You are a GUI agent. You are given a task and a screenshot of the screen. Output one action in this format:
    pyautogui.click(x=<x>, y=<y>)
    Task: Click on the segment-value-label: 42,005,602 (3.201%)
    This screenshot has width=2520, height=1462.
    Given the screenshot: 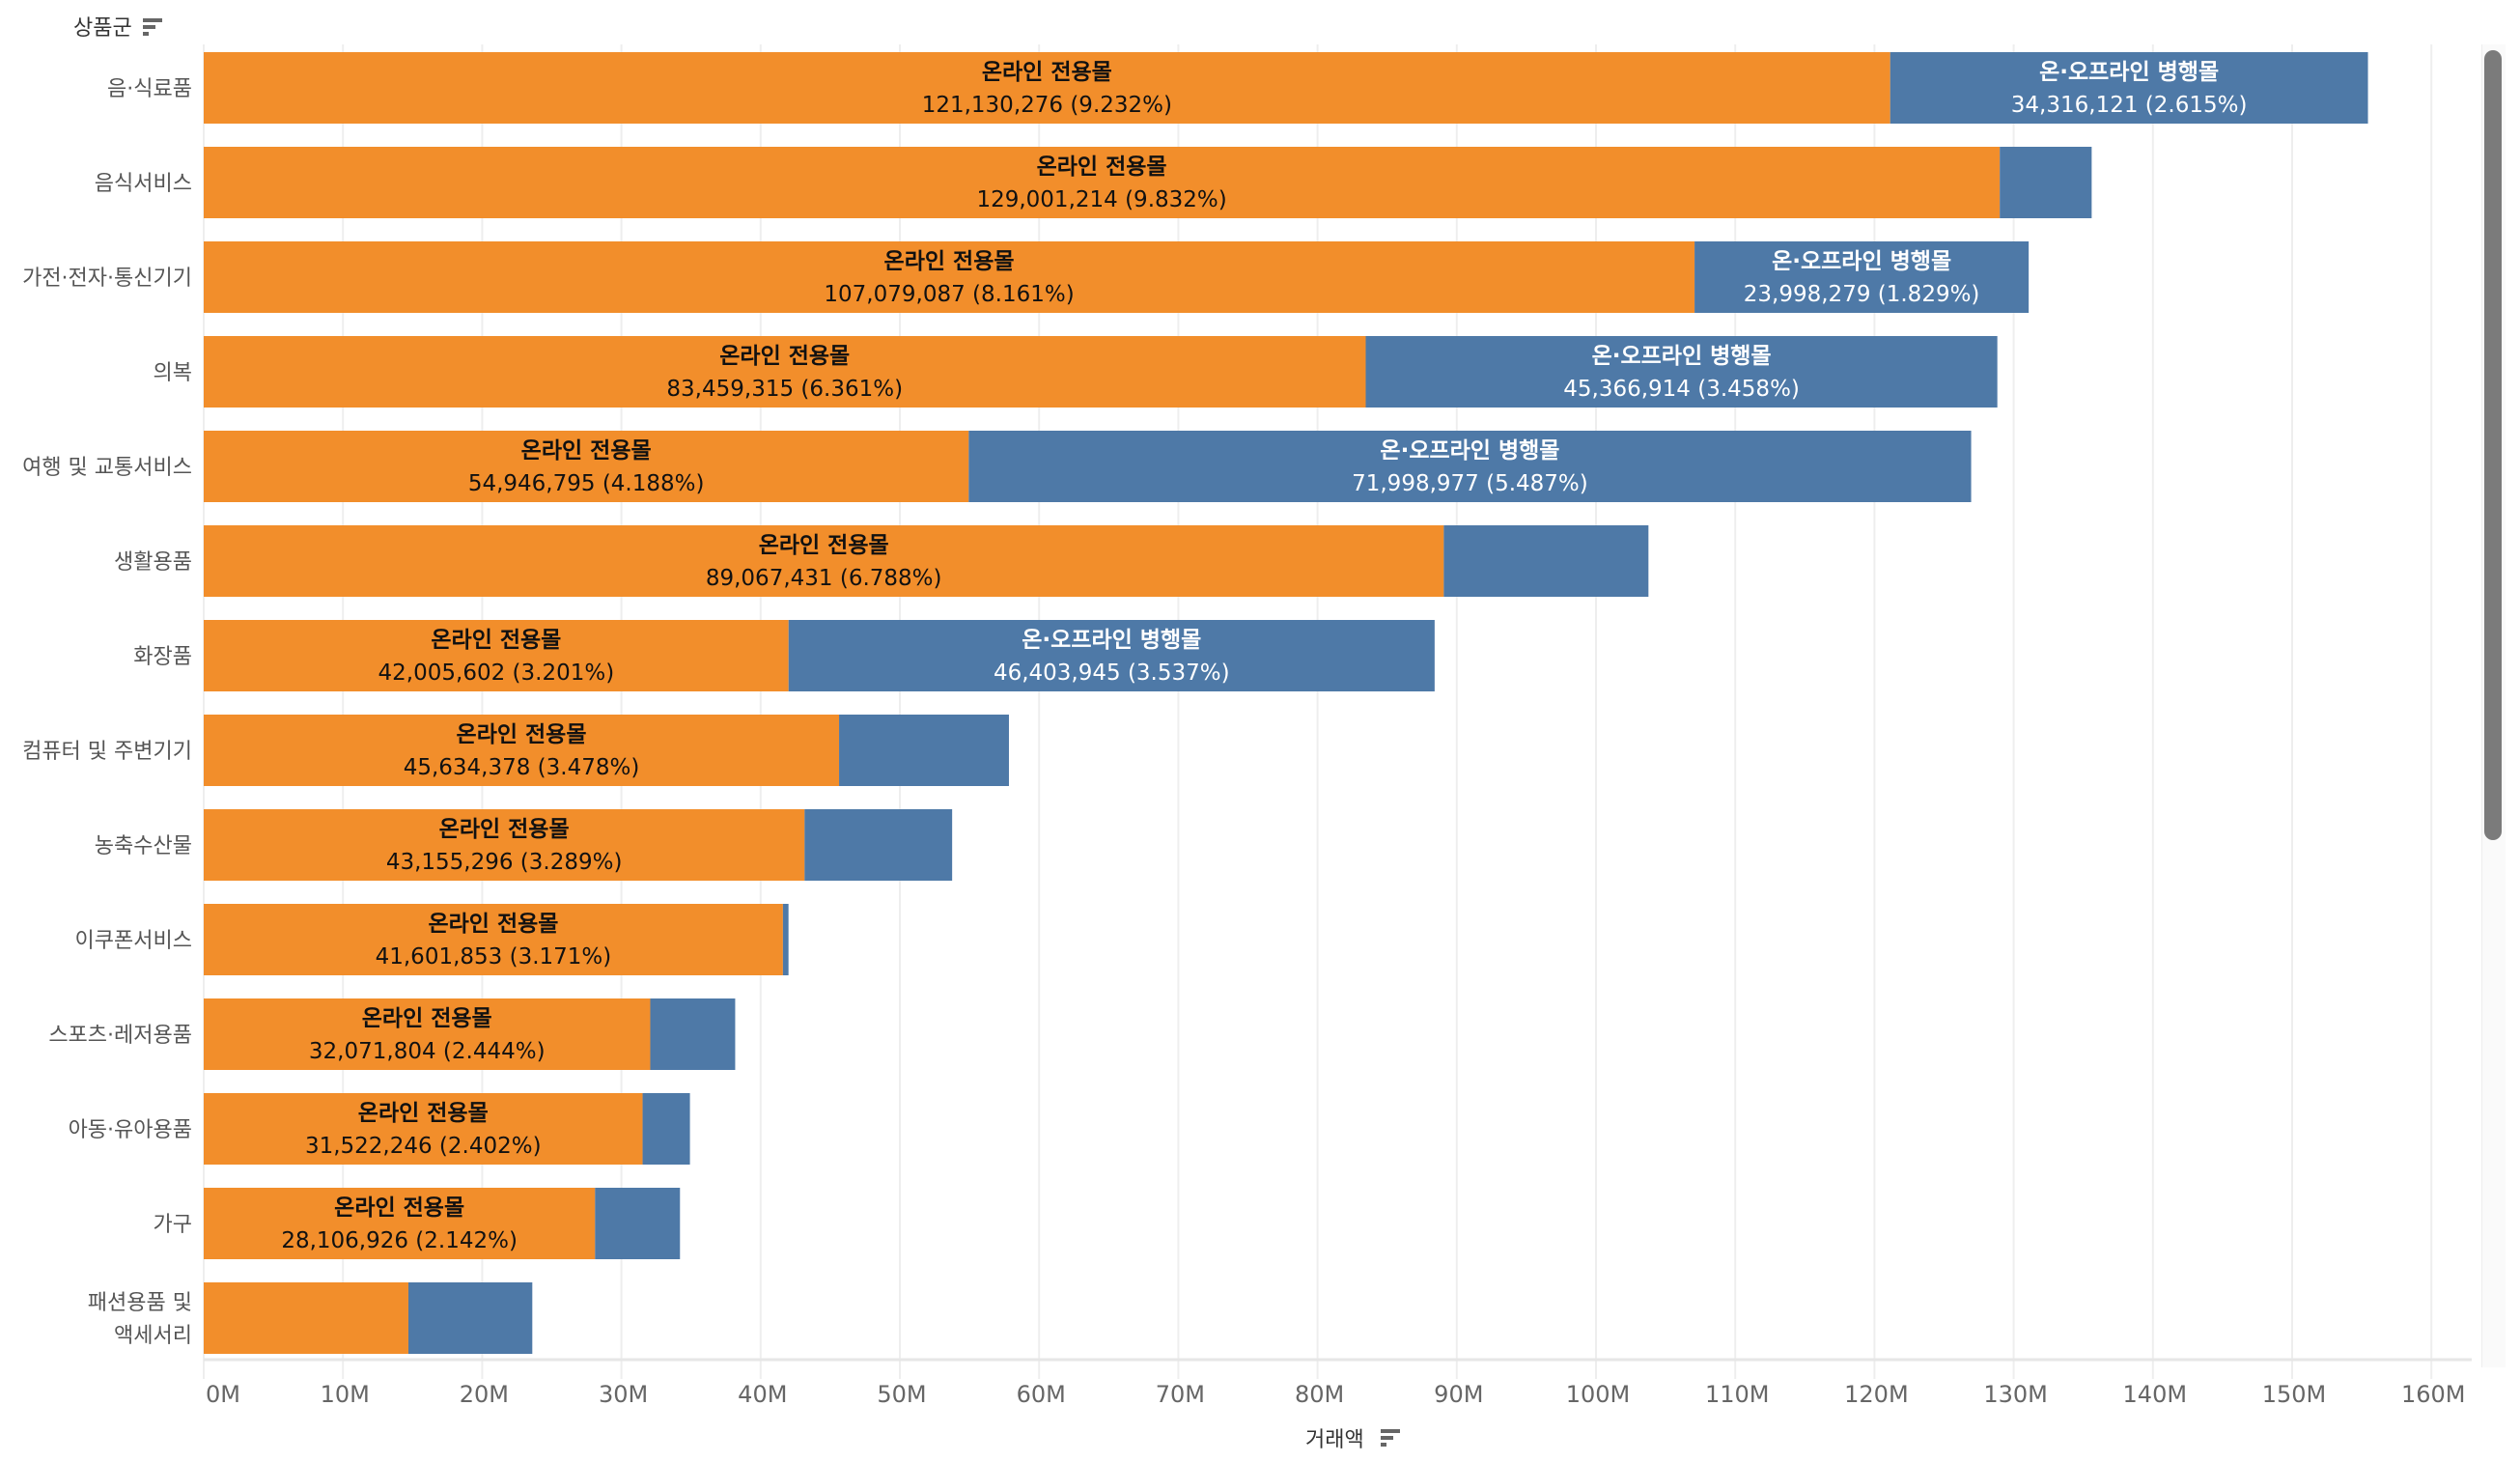 What is the action you would take?
    pyautogui.click(x=497, y=673)
    